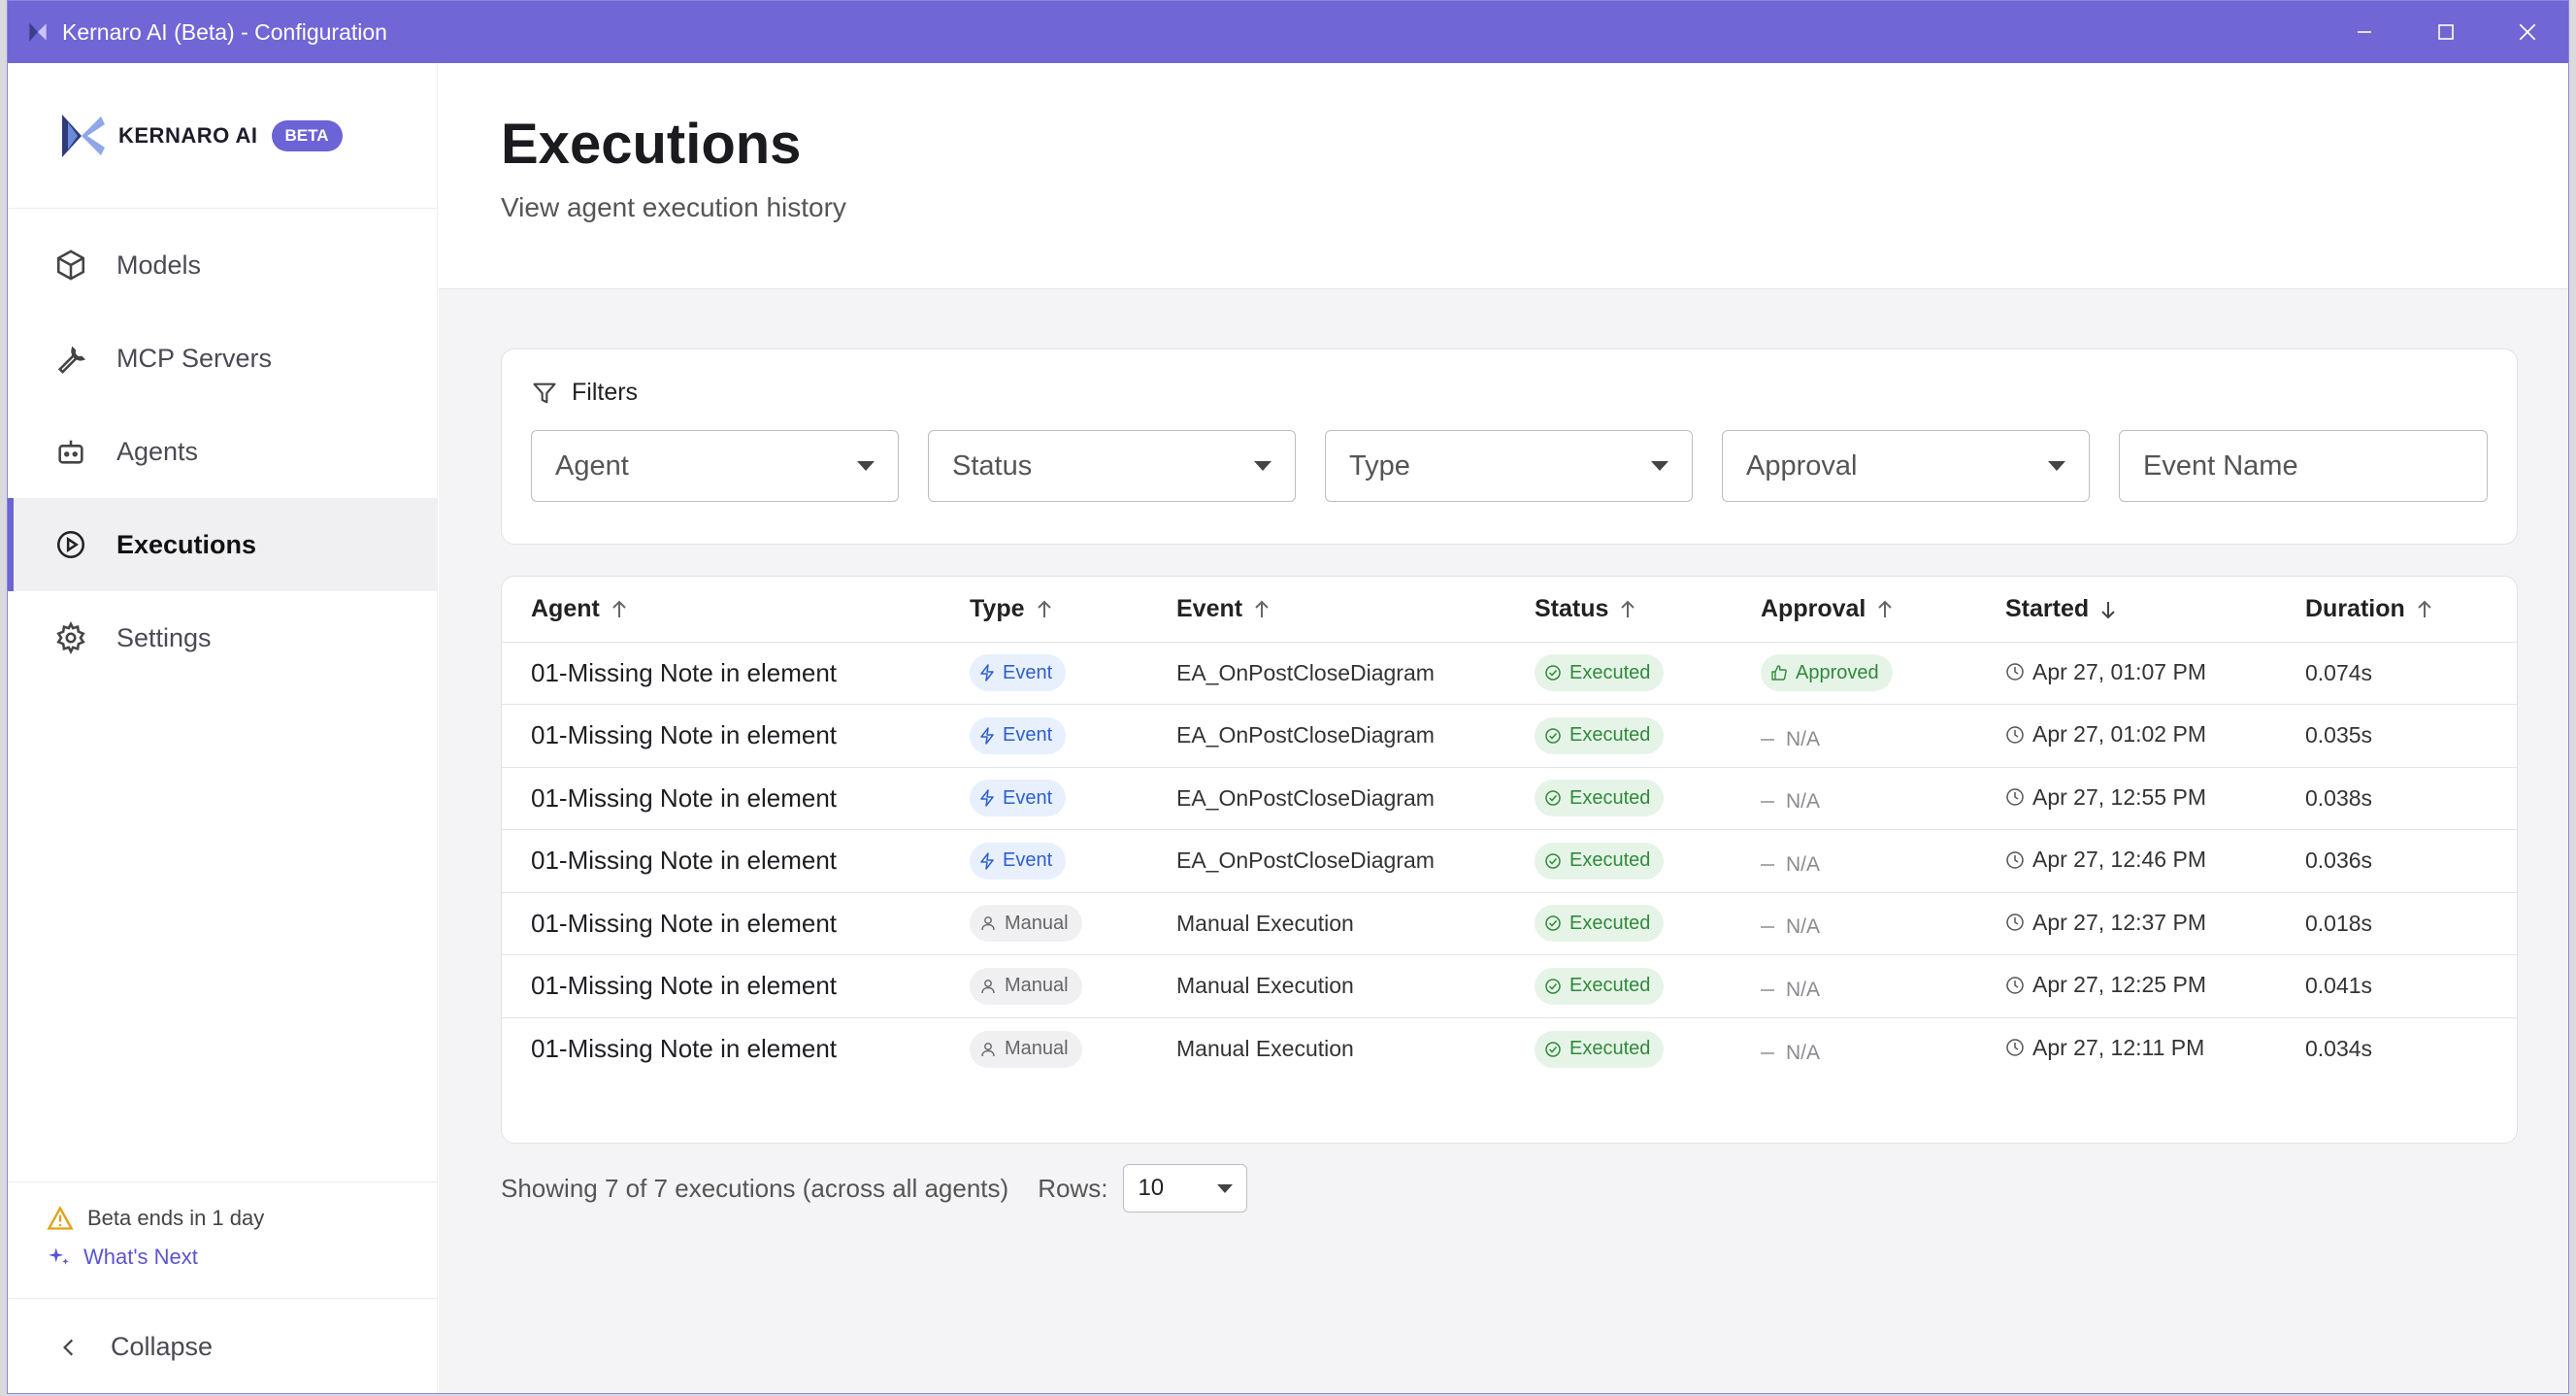 The width and height of the screenshot is (2576, 1396). Describe the element at coordinates (1509, 466) in the screenshot. I see `type-filter-select: Type` at that location.